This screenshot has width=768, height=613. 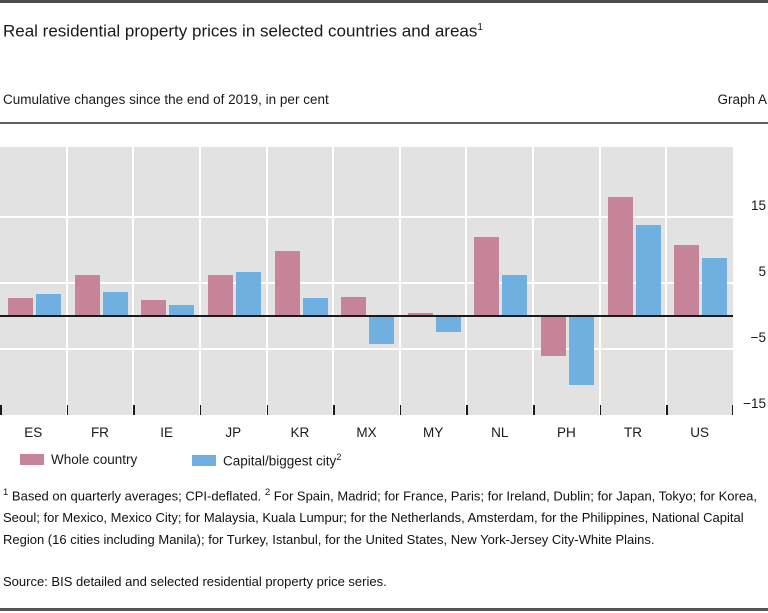 What do you see at coordinates (742, 99) in the screenshot?
I see `graph-label: Graph A` at bounding box center [742, 99].